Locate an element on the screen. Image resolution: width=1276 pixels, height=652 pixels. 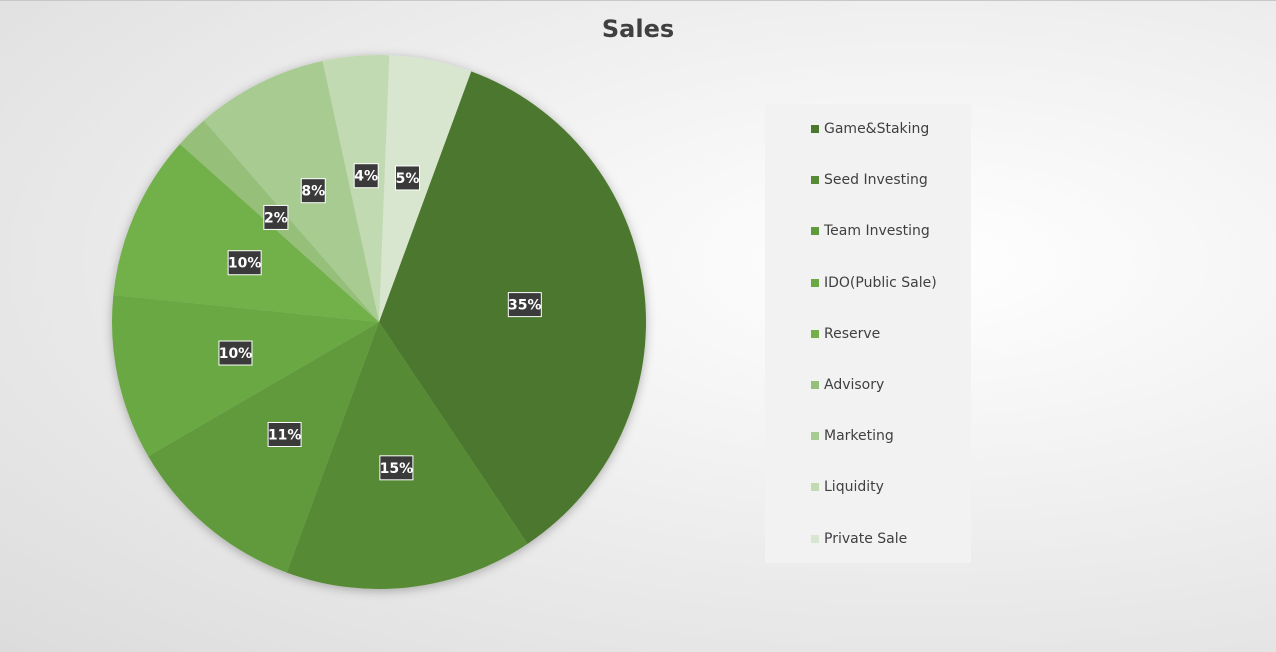
data-label-advisory: 2% is located at coordinates (276, 217).